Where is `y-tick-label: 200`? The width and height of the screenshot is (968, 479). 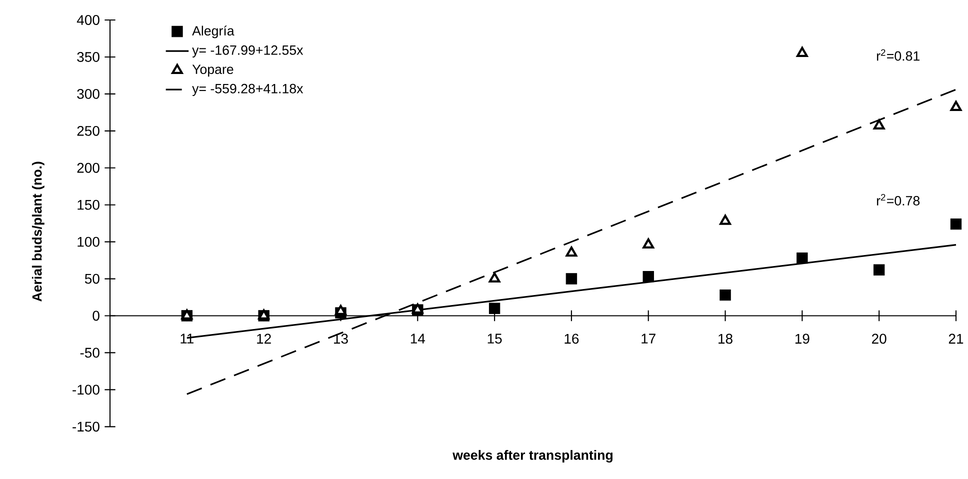 y-tick-label: 200 is located at coordinates (88, 168).